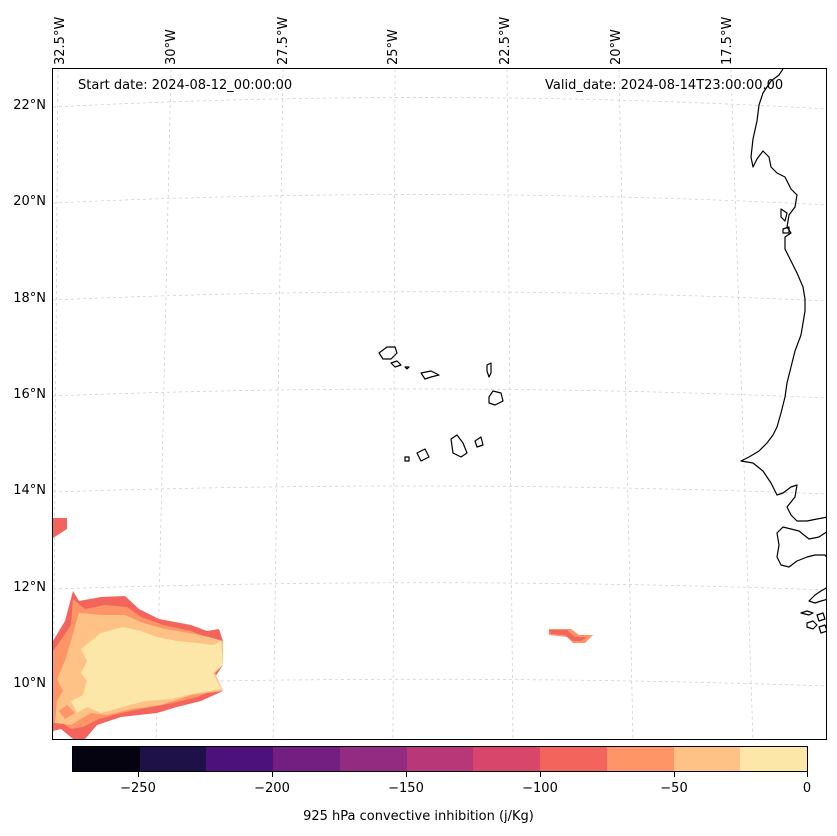  What do you see at coordinates (283, 40) in the screenshot?
I see `lon-label-27-5w: 27.5°W` at bounding box center [283, 40].